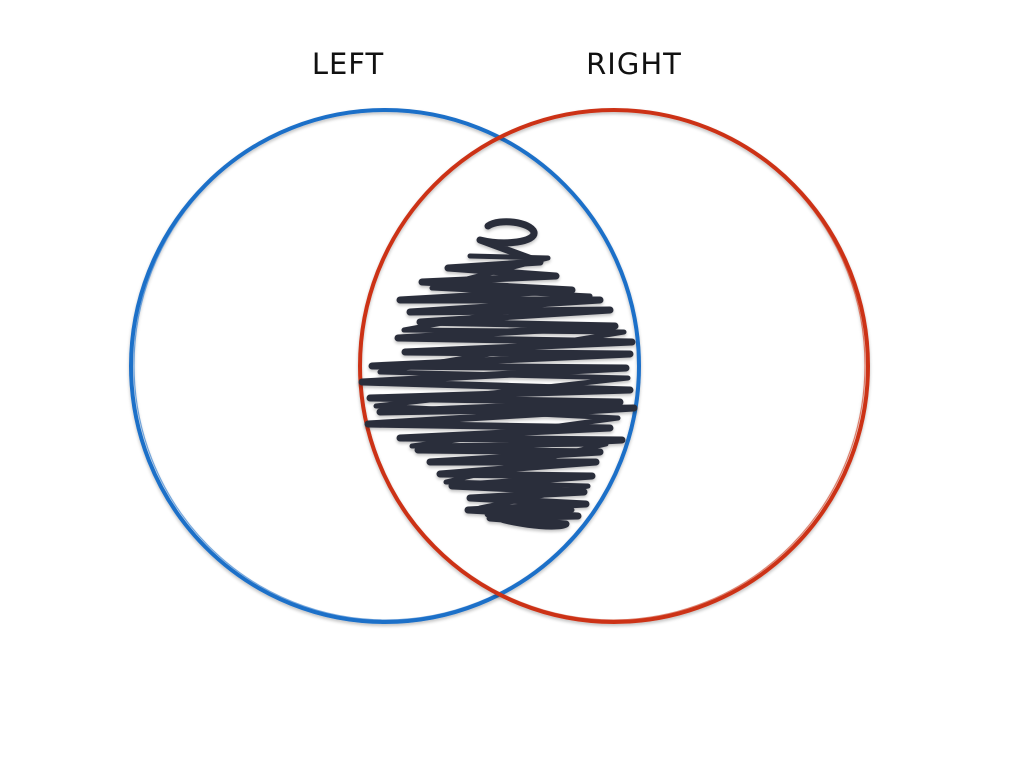 Image resolution: width=1024 pixels, height=768 pixels. What do you see at coordinates (498, 374) in the screenshot?
I see `intersection-scribble` at bounding box center [498, 374].